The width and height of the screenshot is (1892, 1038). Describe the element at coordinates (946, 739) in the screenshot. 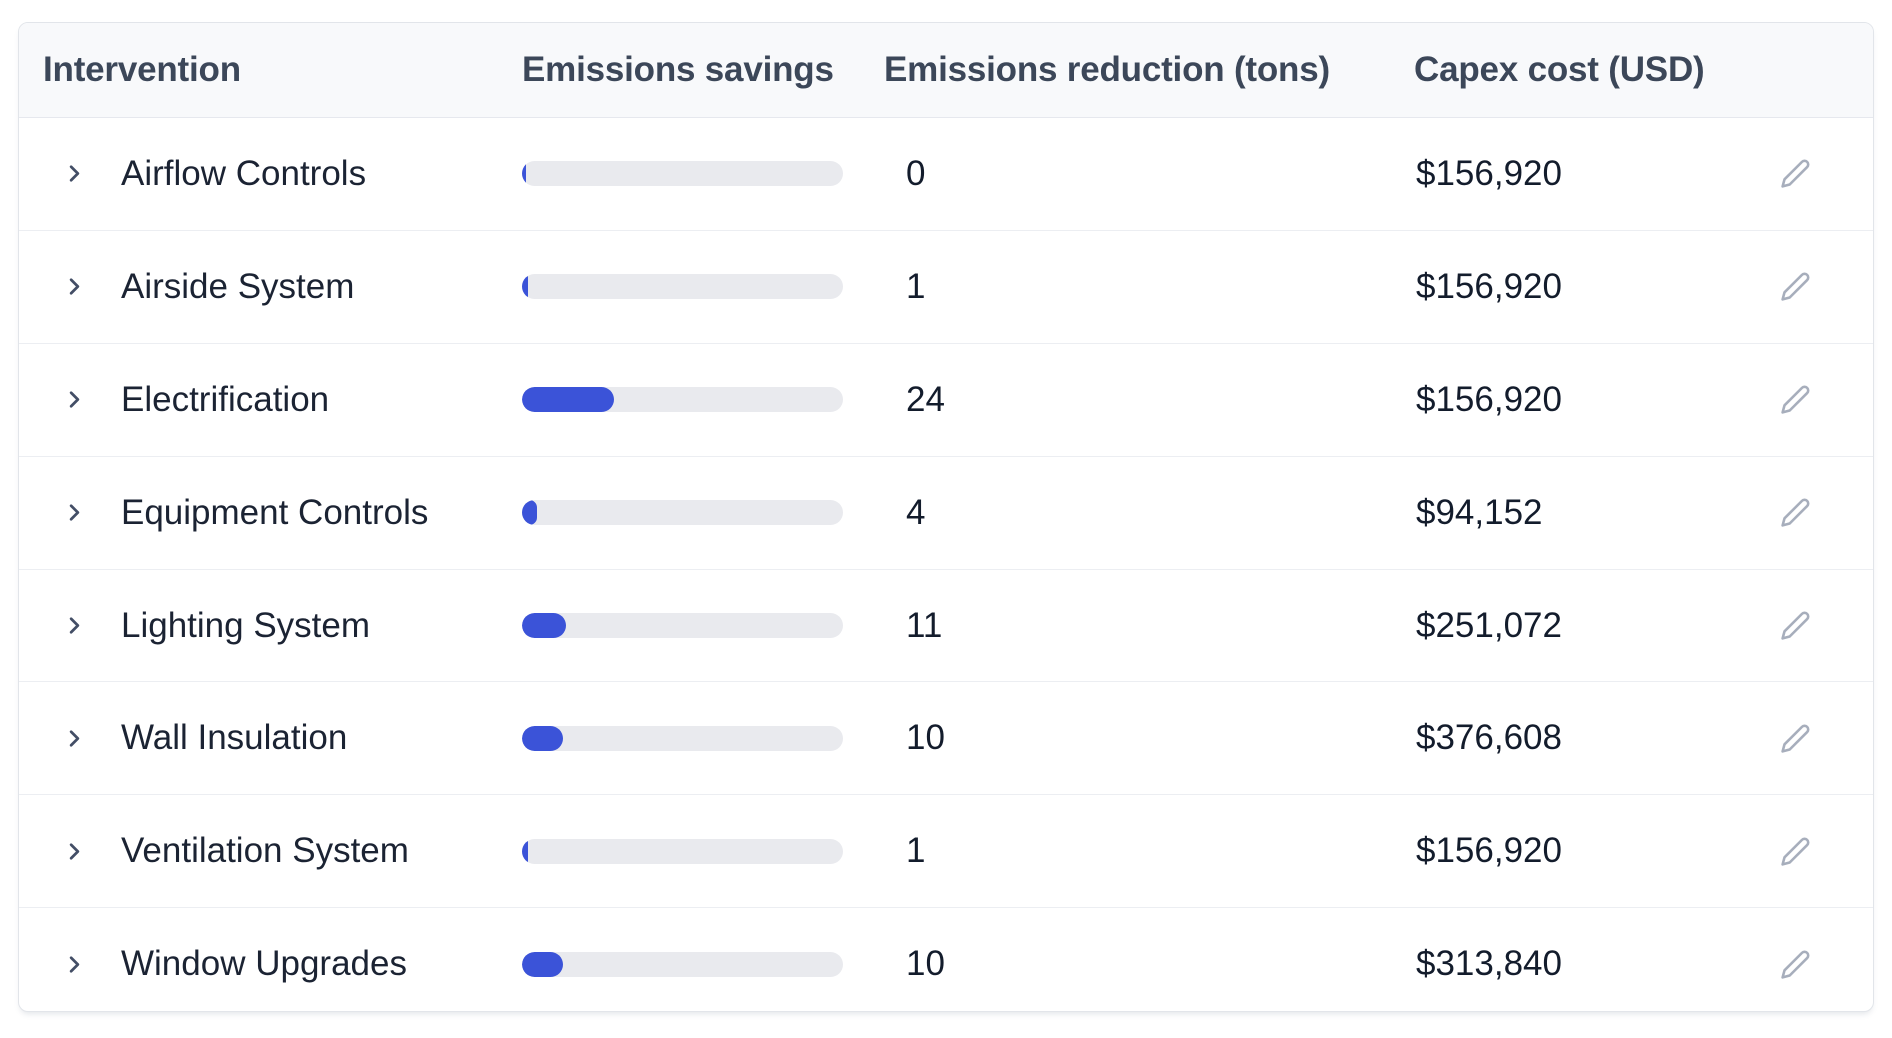

I see `table-row: Wall Insulation 10 $376,608` at that location.